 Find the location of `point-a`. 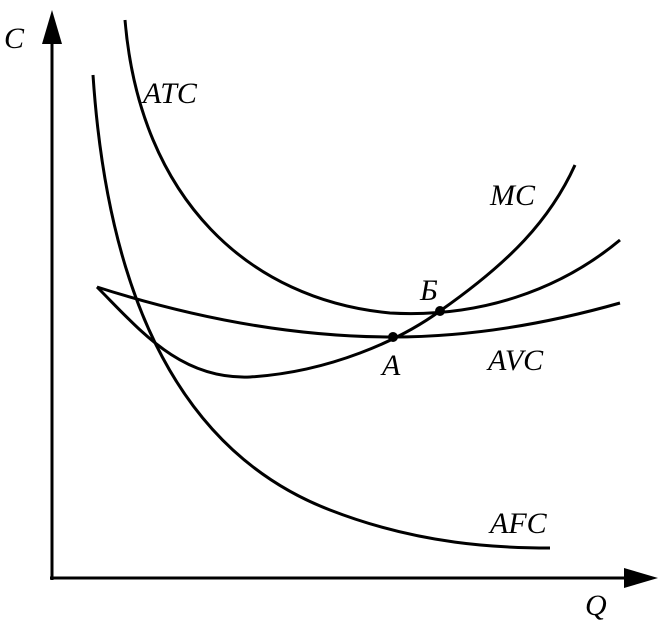

point-a is located at coordinates (393, 337).